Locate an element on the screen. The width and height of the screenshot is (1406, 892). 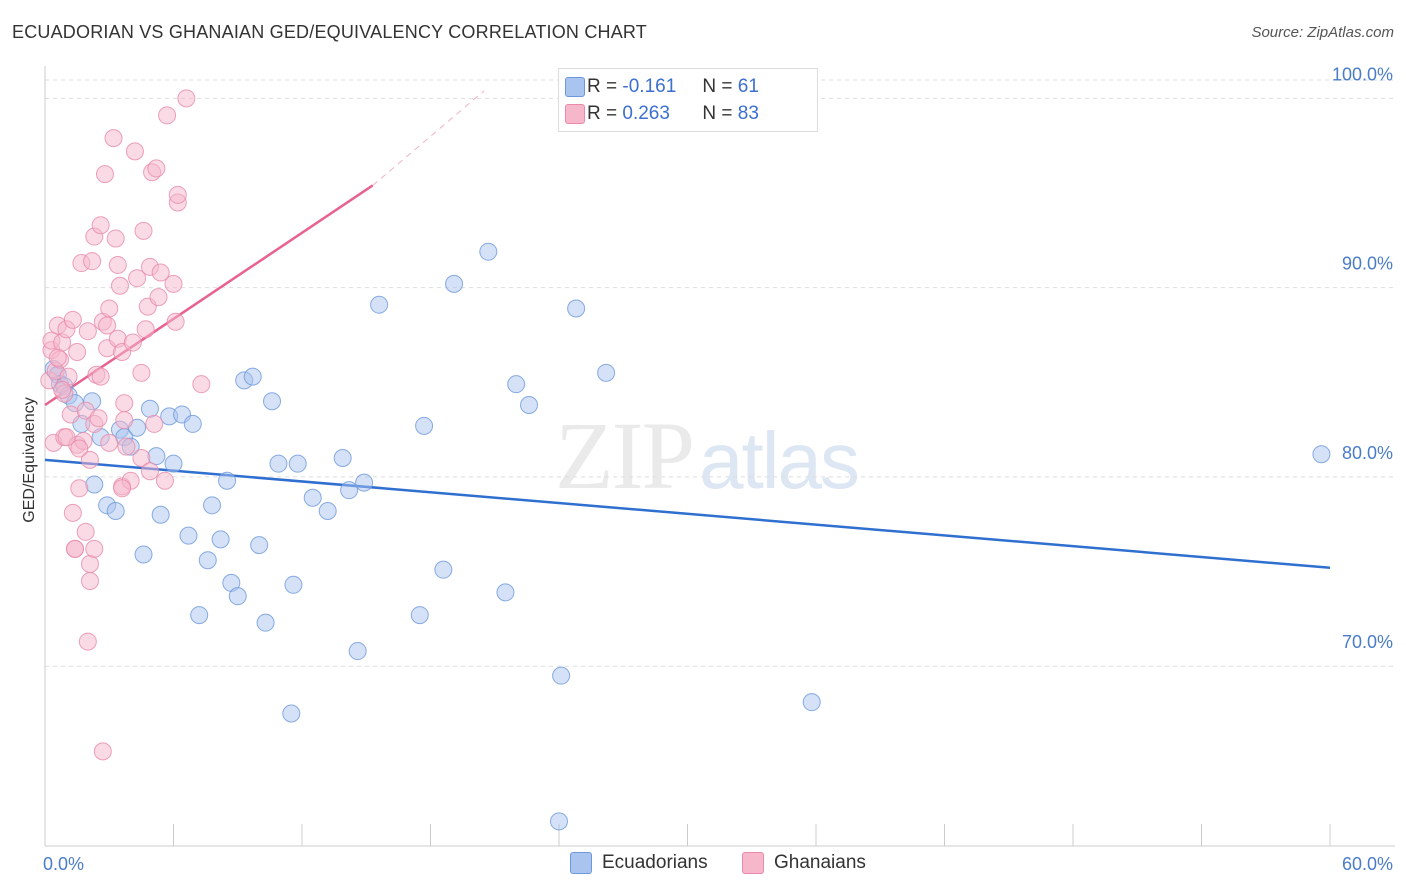
y-axis-title: GED/Equivalency is located at coordinates (29, 459).